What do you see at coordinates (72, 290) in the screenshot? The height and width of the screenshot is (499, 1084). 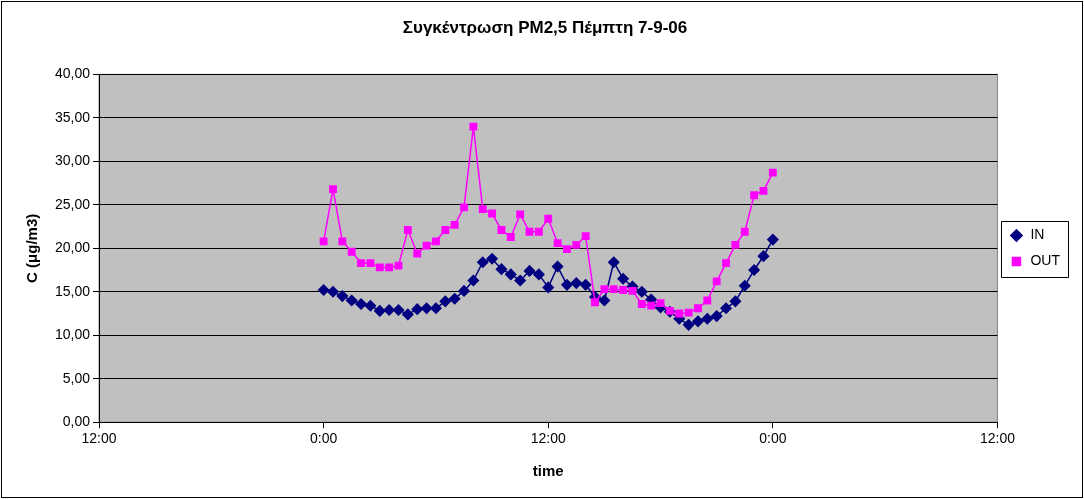 I see `y-tick-label: 15,00` at bounding box center [72, 290].